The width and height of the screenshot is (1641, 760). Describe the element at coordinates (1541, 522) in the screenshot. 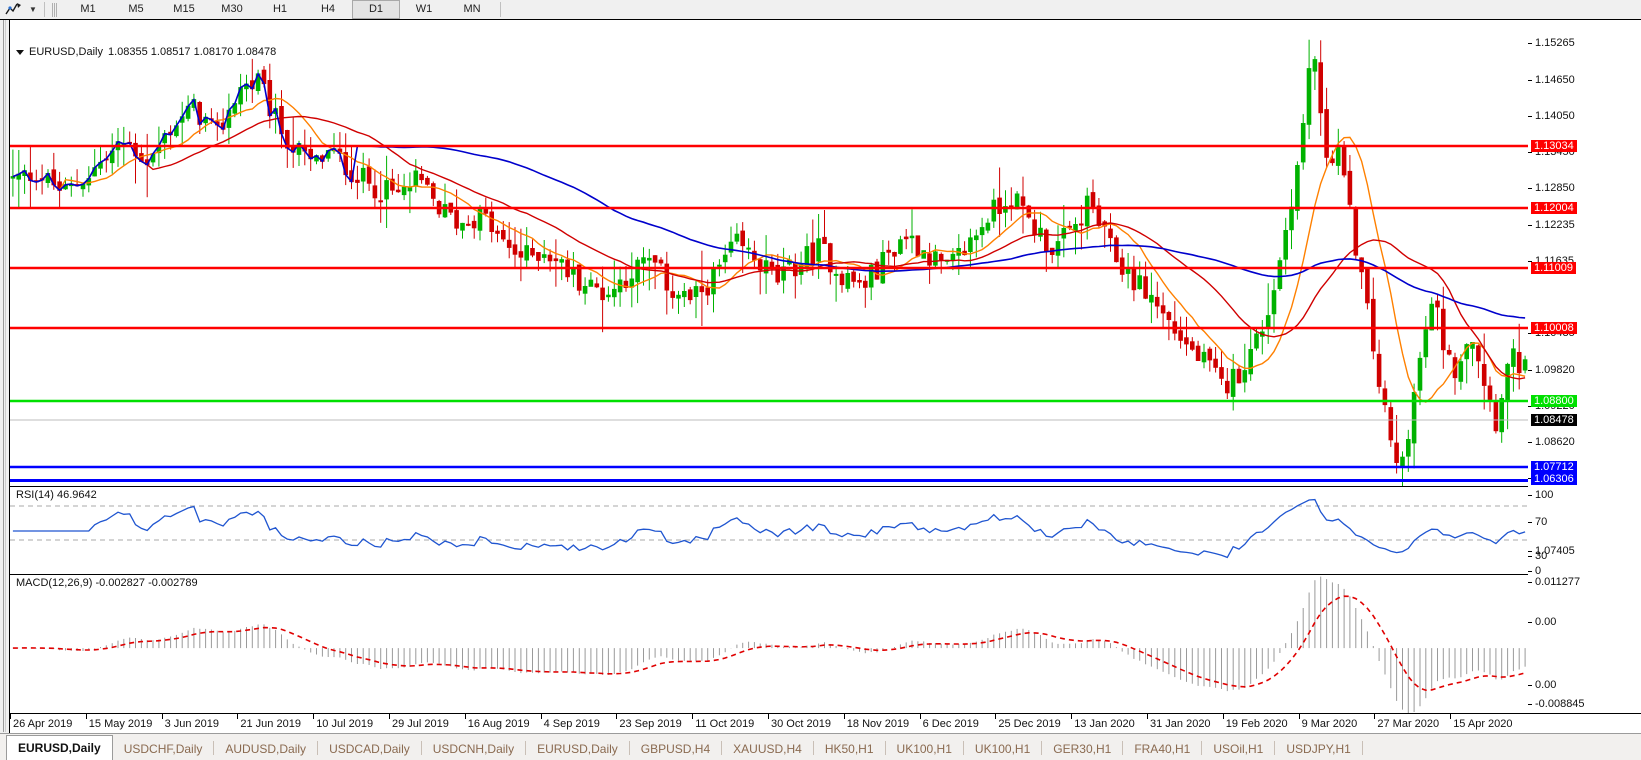

I see `rsi-tick: 70` at that location.